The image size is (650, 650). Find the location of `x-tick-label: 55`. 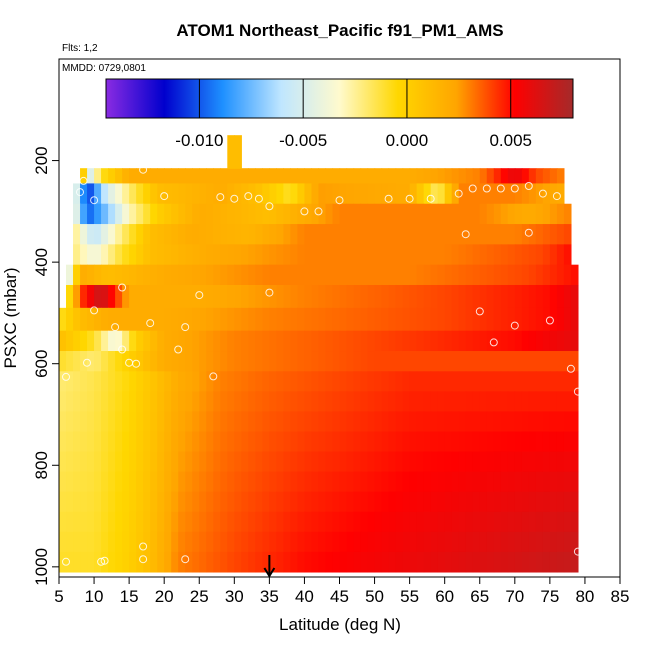

x-tick-label: 55 is located at coordinates (409, 596).